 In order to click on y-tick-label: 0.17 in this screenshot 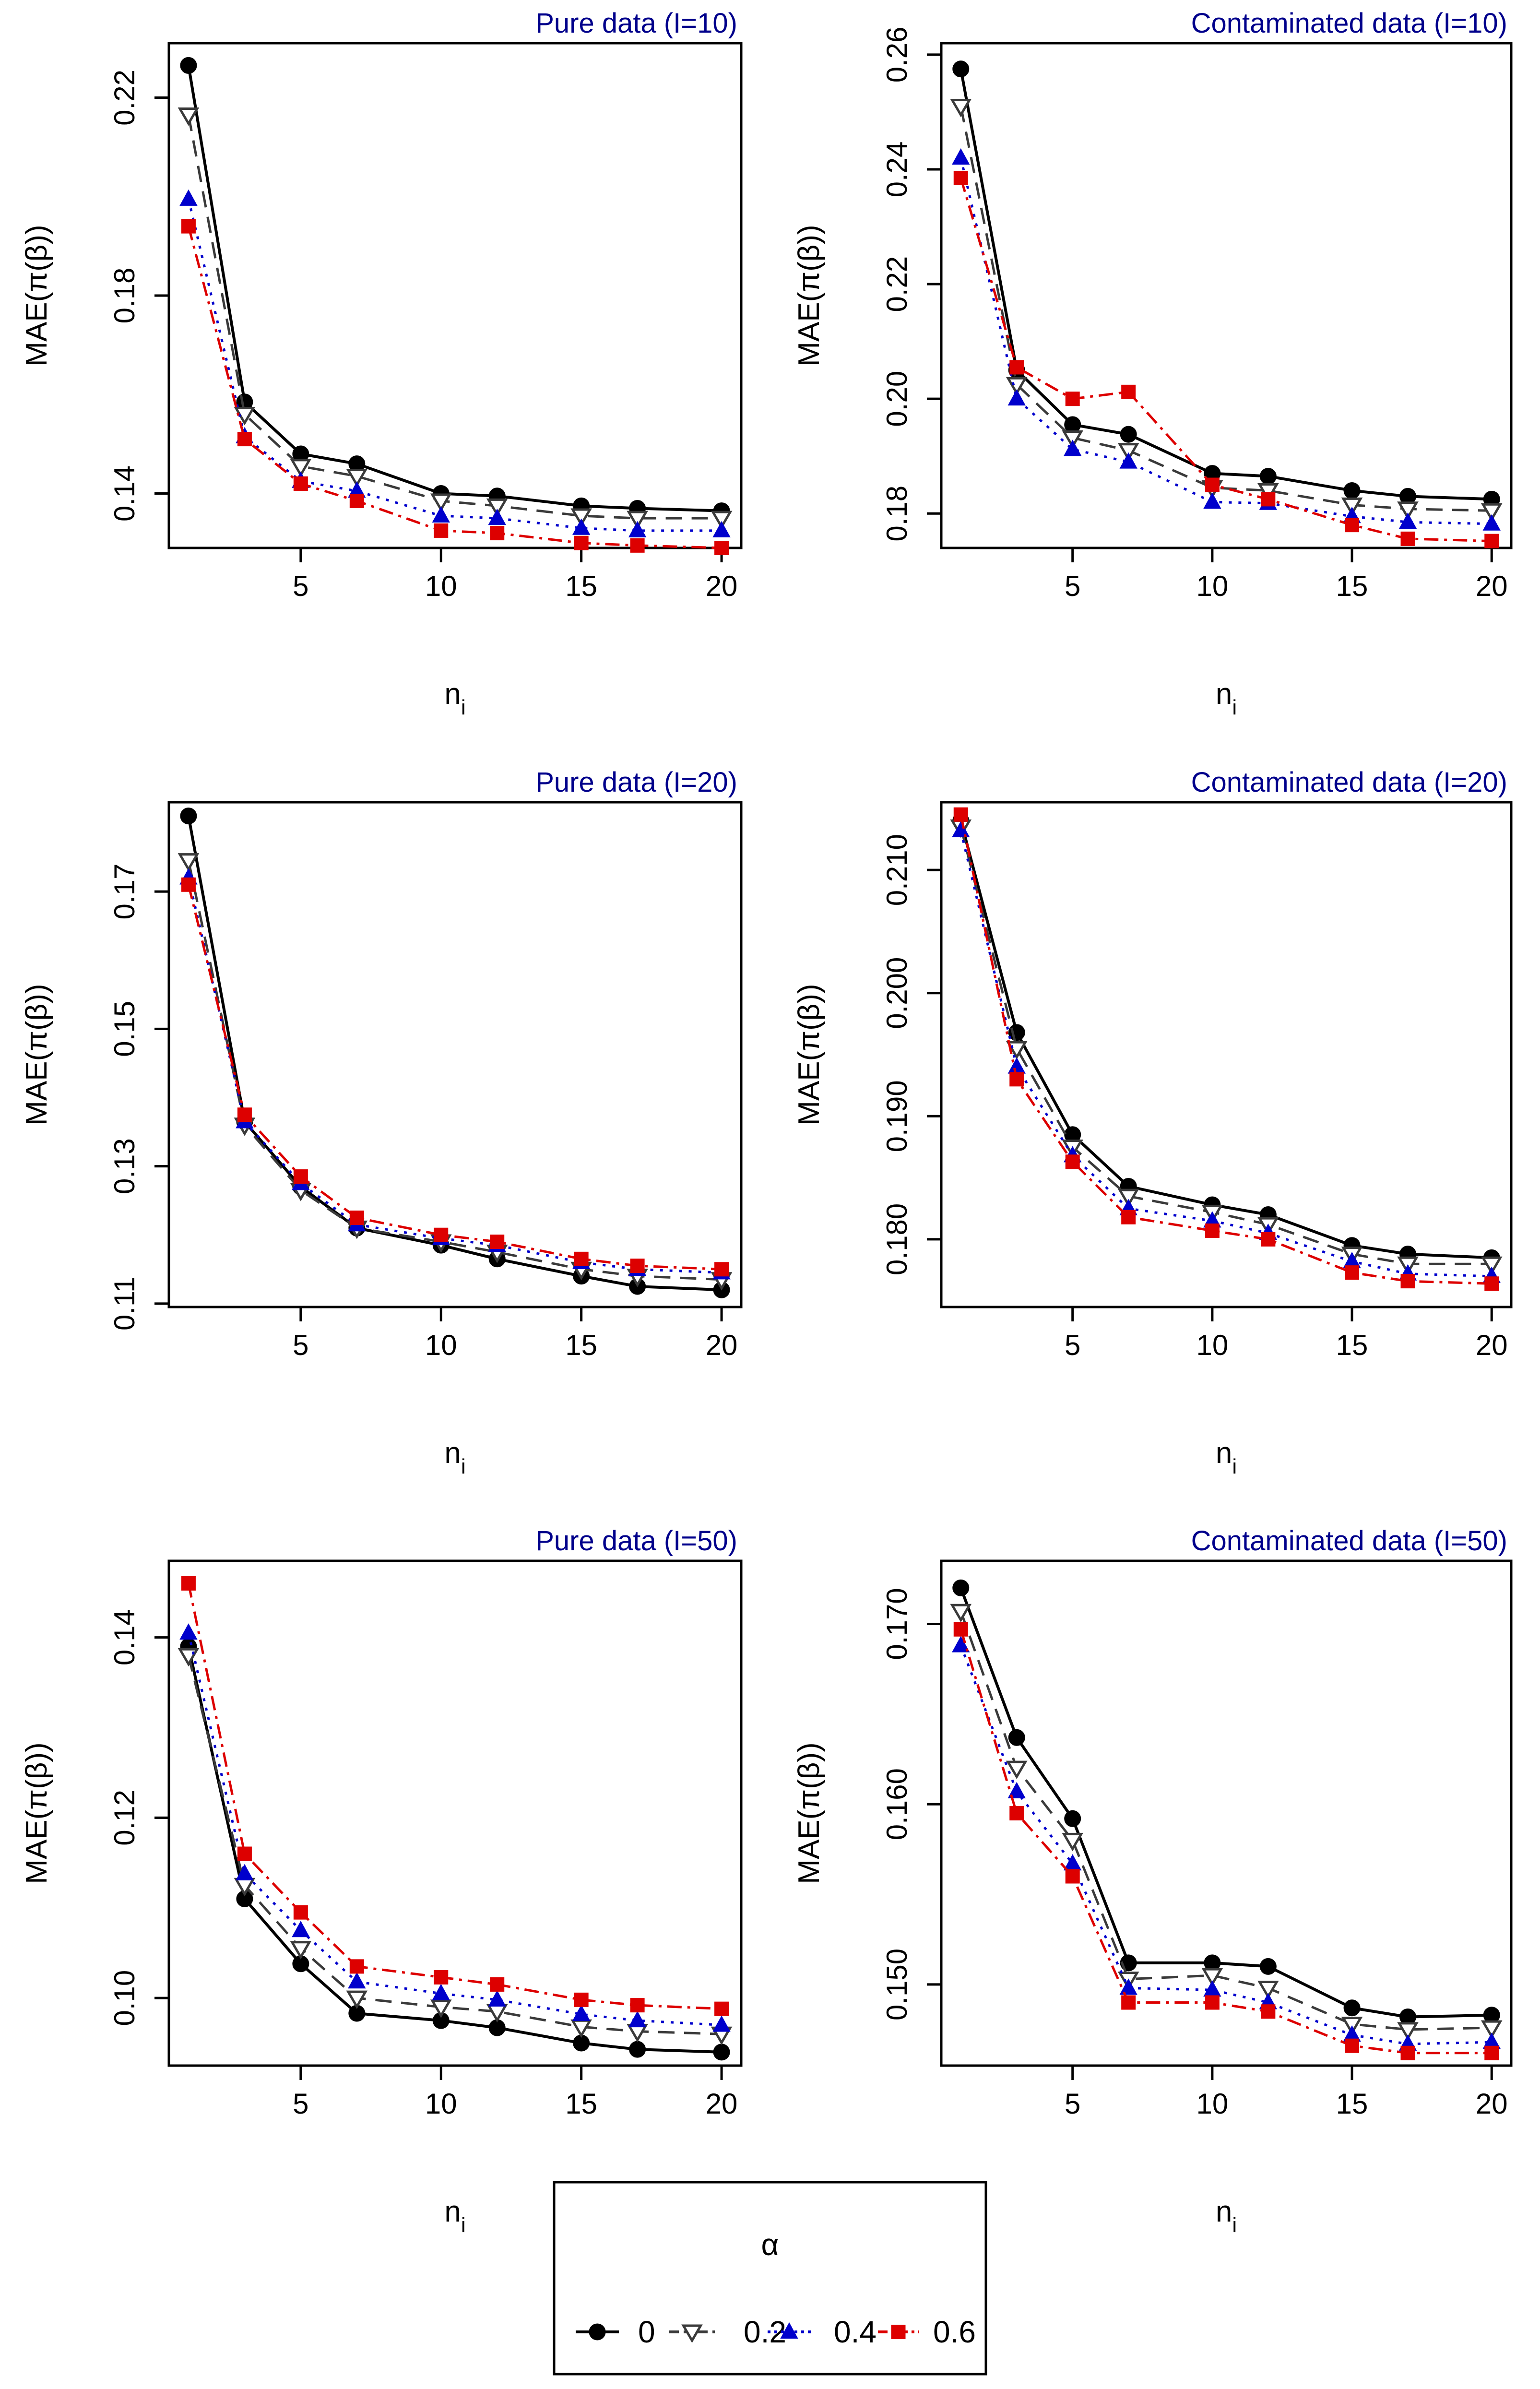, I will do `click(124, 892)`.